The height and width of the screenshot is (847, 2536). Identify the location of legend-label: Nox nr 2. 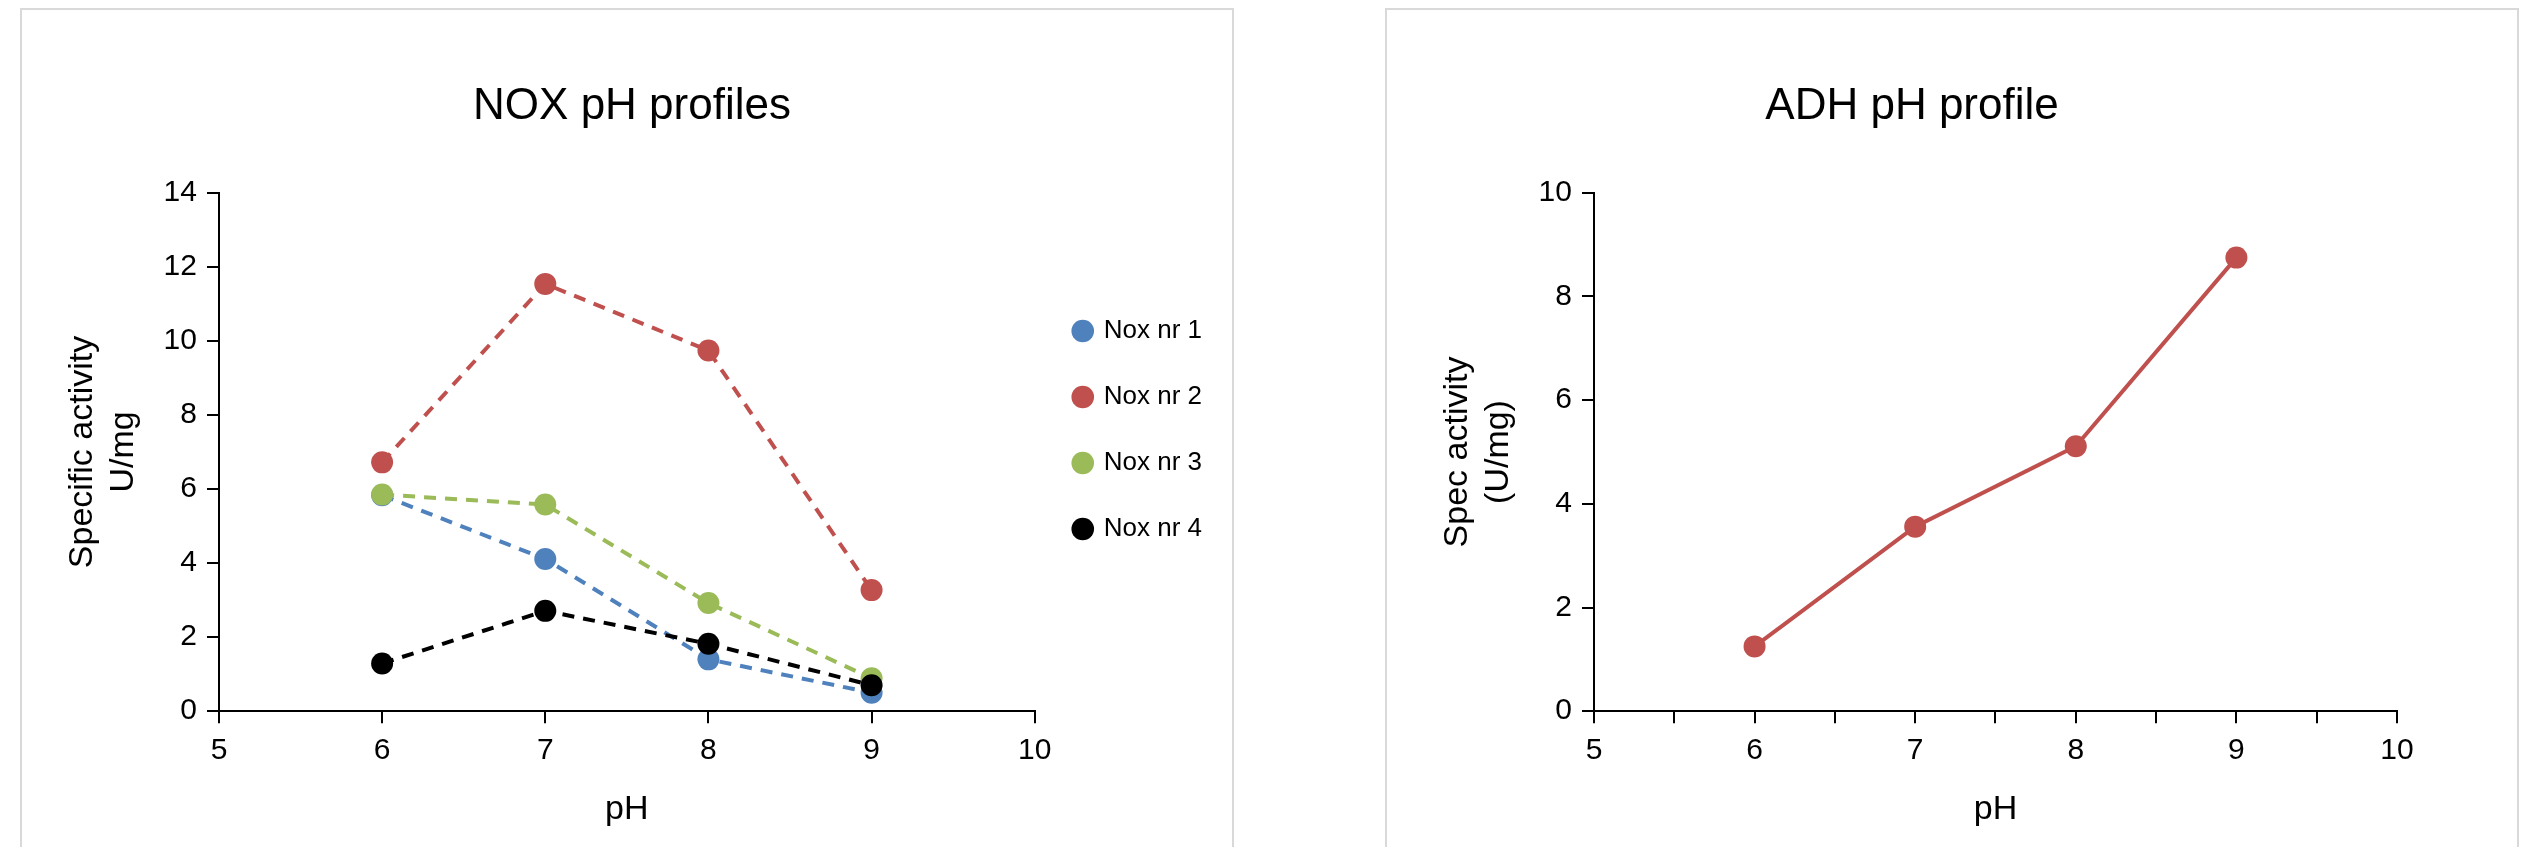
(1152, 395).